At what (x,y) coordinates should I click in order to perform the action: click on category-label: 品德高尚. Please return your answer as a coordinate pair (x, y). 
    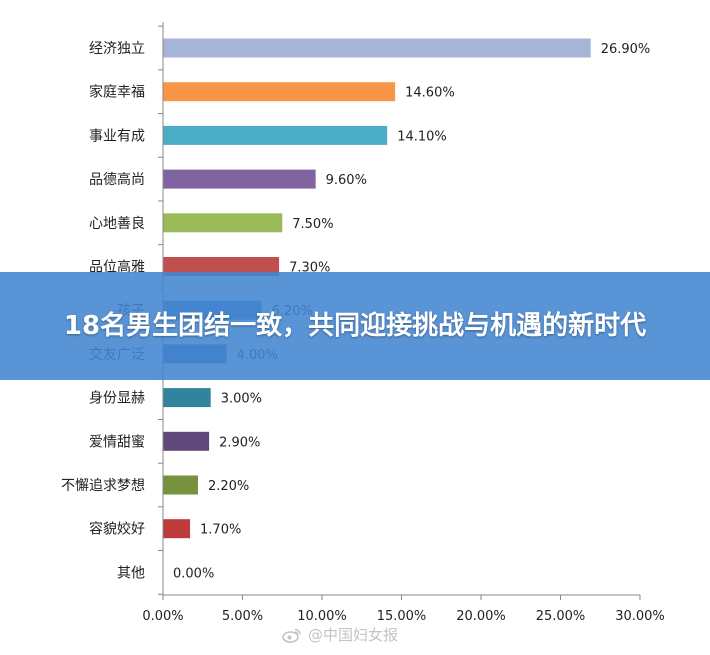
    Looking at the image, I should click on (117, 179).